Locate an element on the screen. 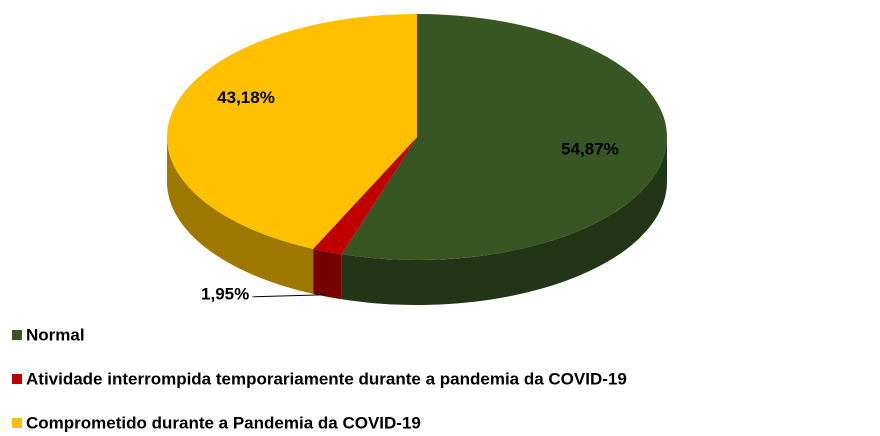 This screenshot has height=436, width=880. slice is located at coordinates (365, 196).